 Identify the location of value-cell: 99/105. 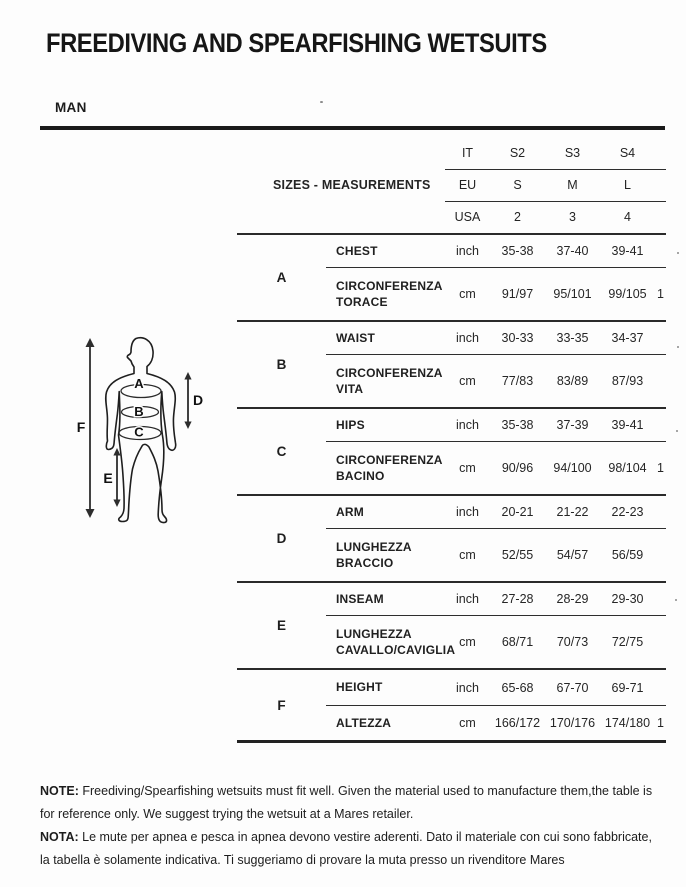
(627, 293).